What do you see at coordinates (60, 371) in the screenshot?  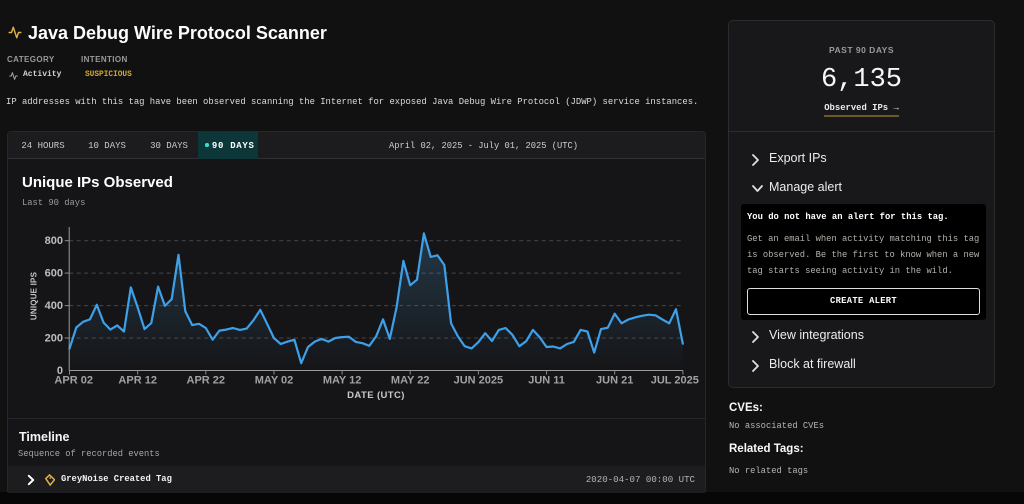 I see `svg-text: 0` at bounding box center [60, 371].